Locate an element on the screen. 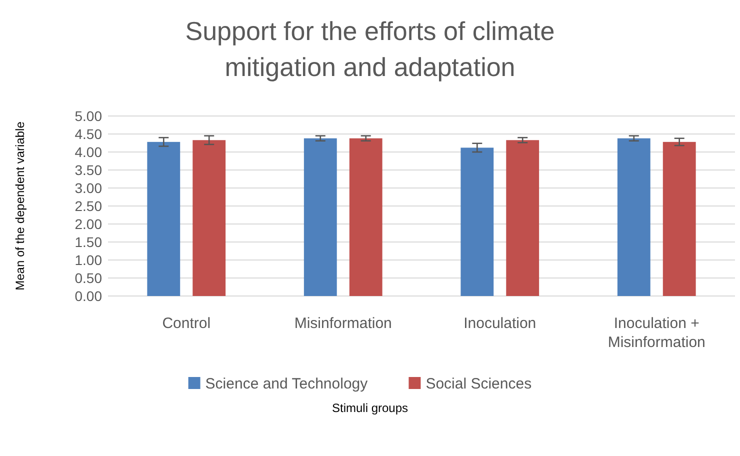 This screenshot has height=456, width=740. legend-label: Science and Technology is located at coordinates (286, 383).